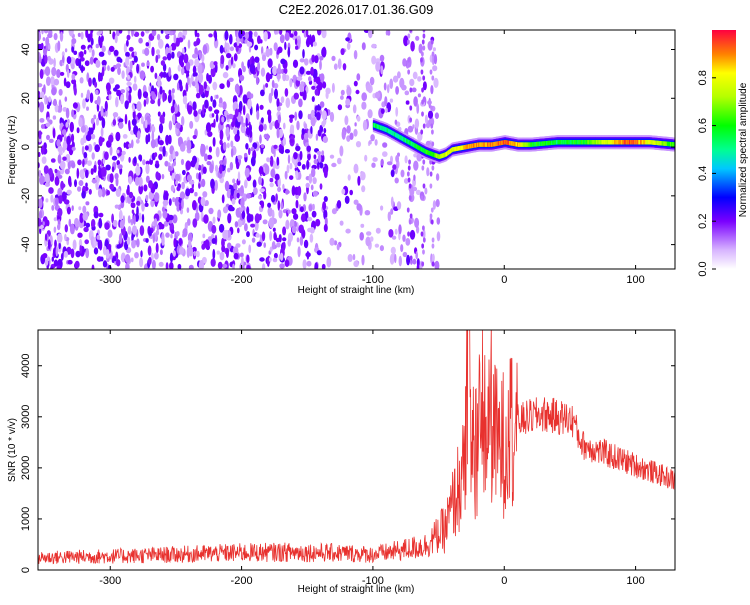 This screenshot has width=750, height=605. I want to click on snr-y-tick-label: 4000, so click(26, 366).